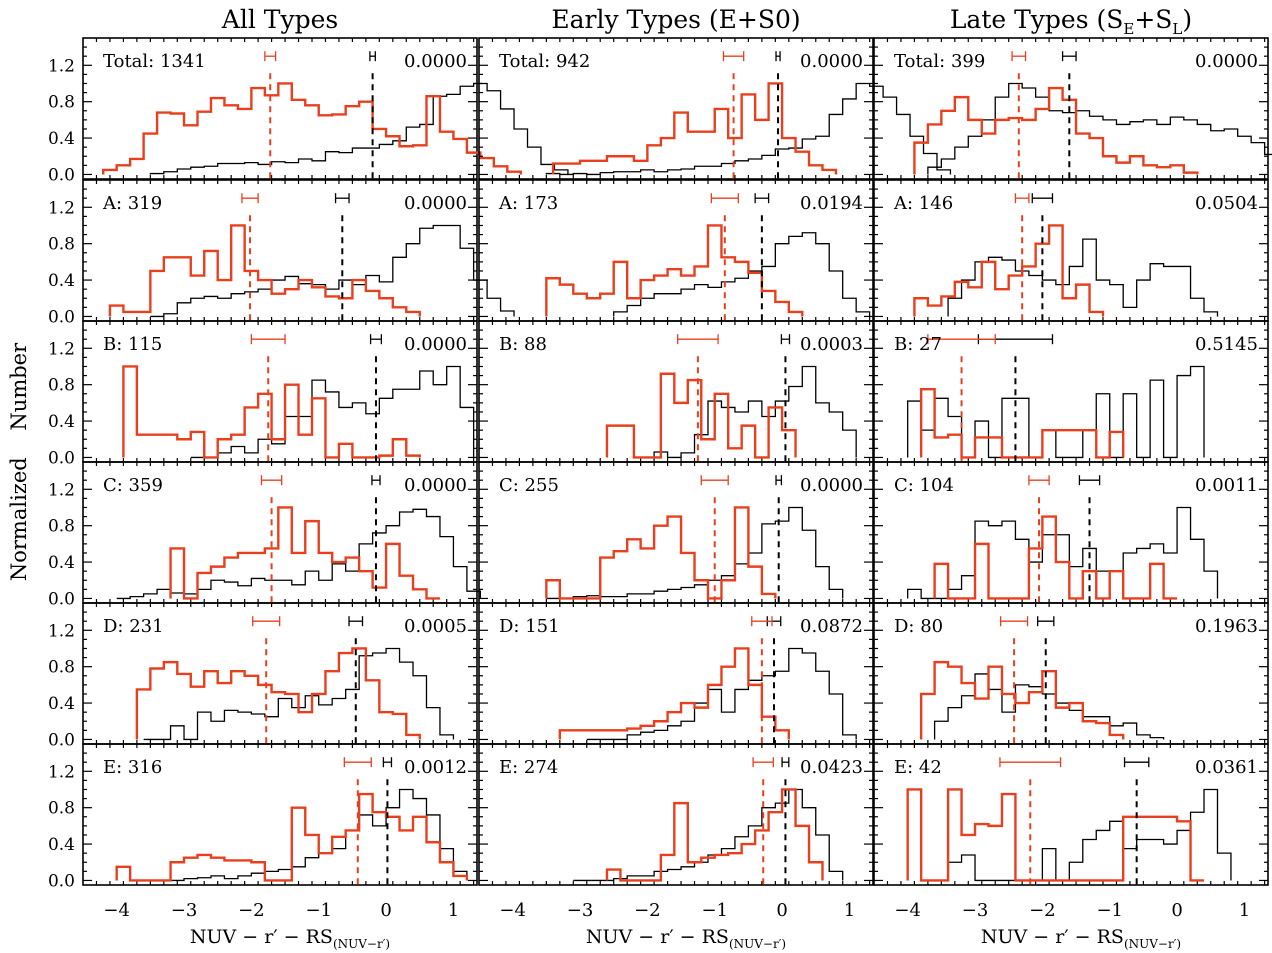  Describe the element at coordinates (1037, 19) in the screenshot. I see `column-title-part: Late Types (S` at that location.